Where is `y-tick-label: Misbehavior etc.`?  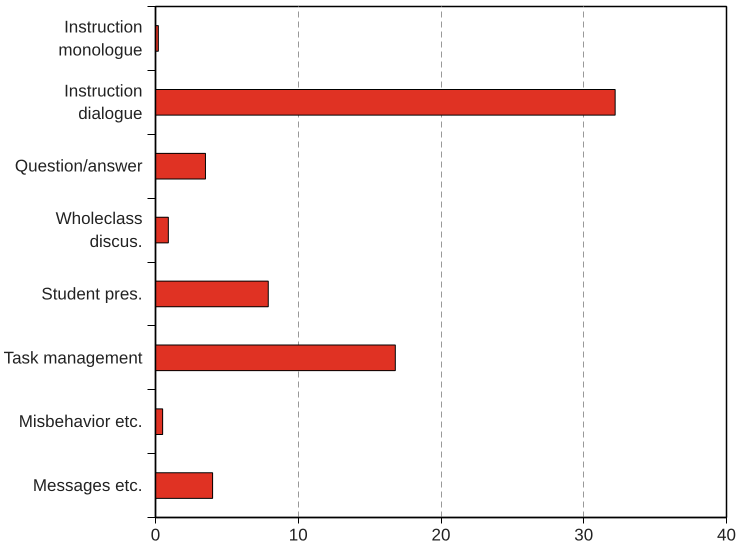 y-tick-label: Misbehavior etc. is located at coordinates (80, 422).